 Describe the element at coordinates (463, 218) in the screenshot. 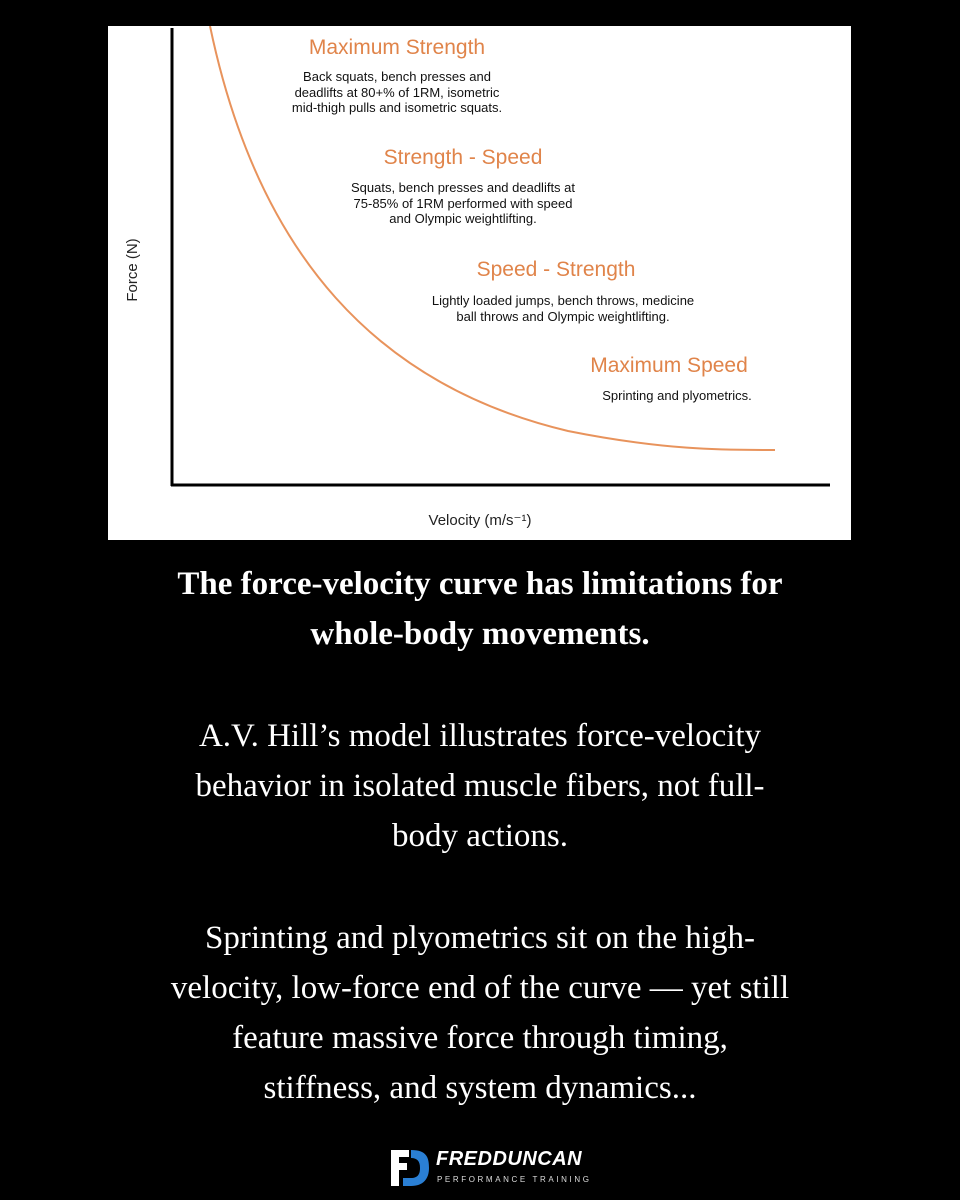

I see `description-line: and Olympic weightlifting.` at that location.